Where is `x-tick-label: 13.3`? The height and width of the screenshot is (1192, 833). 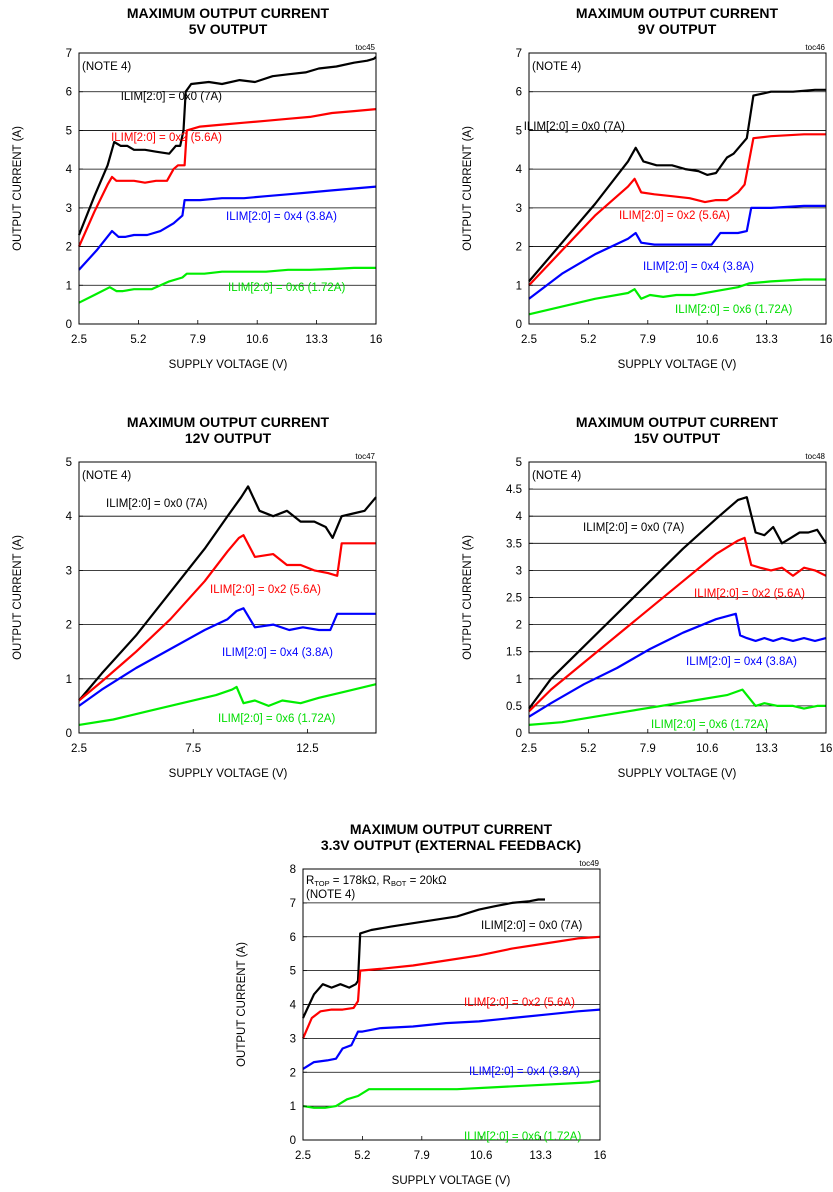
x-tick-label: 13.3 is located at coordinates (540, 1156).